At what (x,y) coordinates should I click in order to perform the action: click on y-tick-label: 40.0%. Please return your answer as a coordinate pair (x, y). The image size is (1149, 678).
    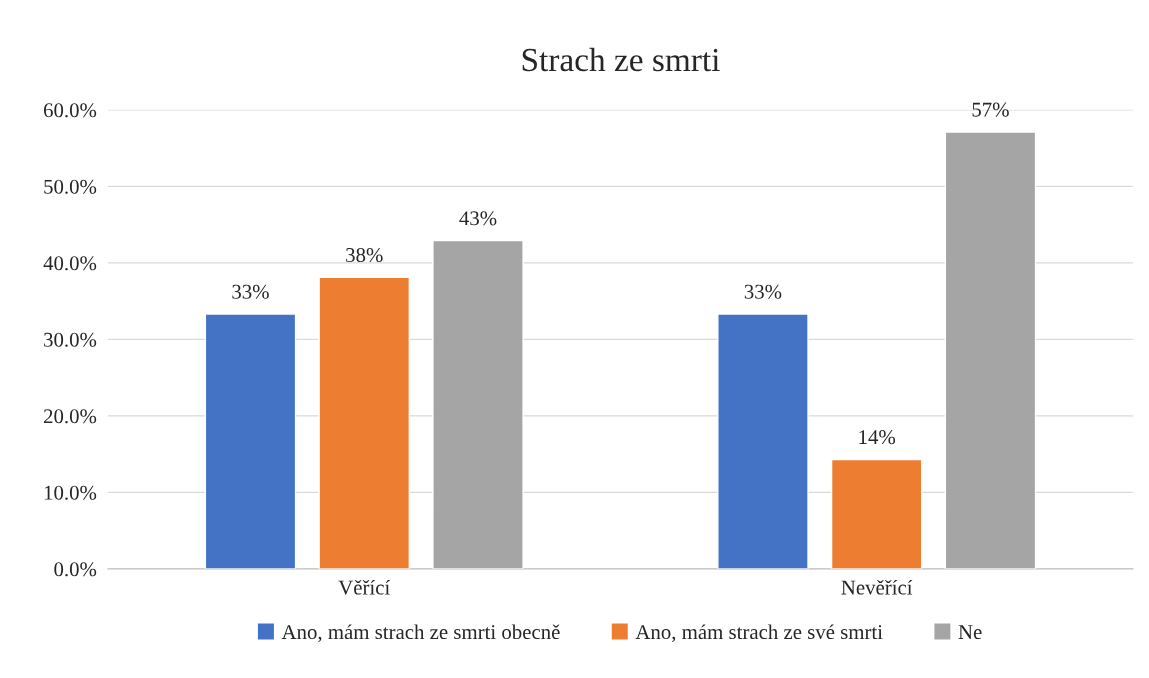
    Looking at the image, I should click on (70, 263).